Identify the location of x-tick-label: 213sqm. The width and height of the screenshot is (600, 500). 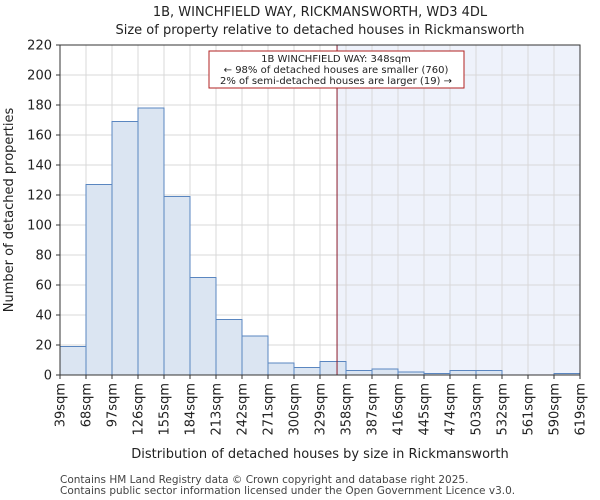
(217, 409).